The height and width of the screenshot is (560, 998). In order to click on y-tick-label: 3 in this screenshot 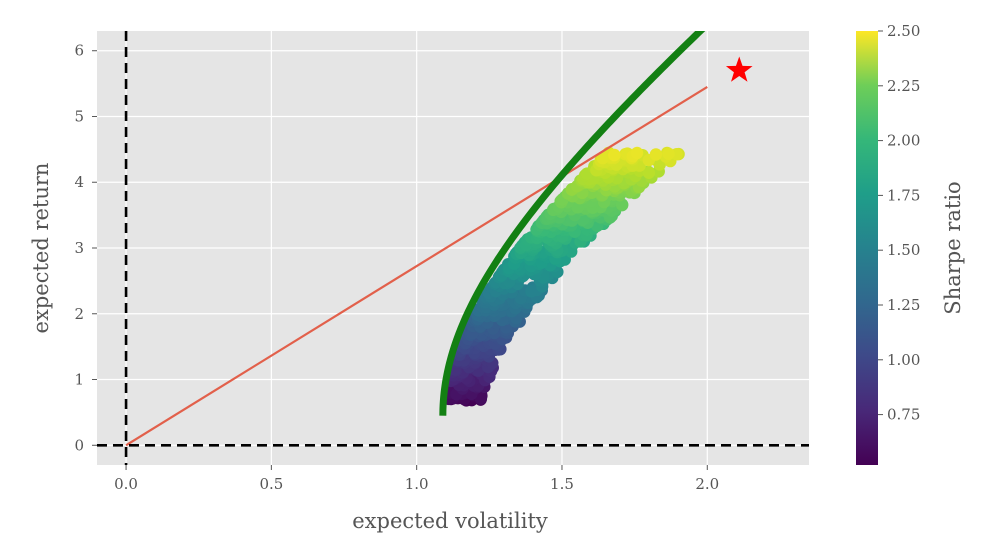, I will do `click(79, 248)`.